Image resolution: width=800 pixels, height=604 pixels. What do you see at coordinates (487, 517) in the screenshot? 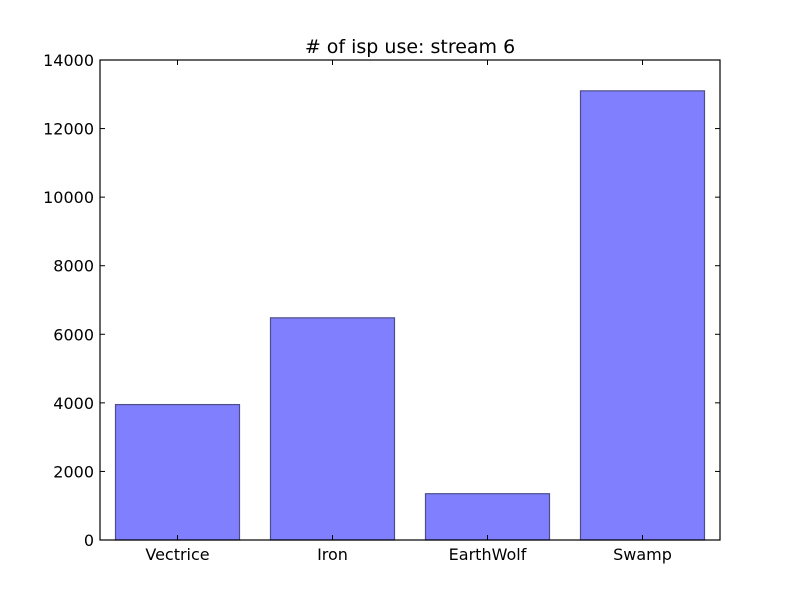
I see `bar-earthwolf` at bounding box center [487, 517].